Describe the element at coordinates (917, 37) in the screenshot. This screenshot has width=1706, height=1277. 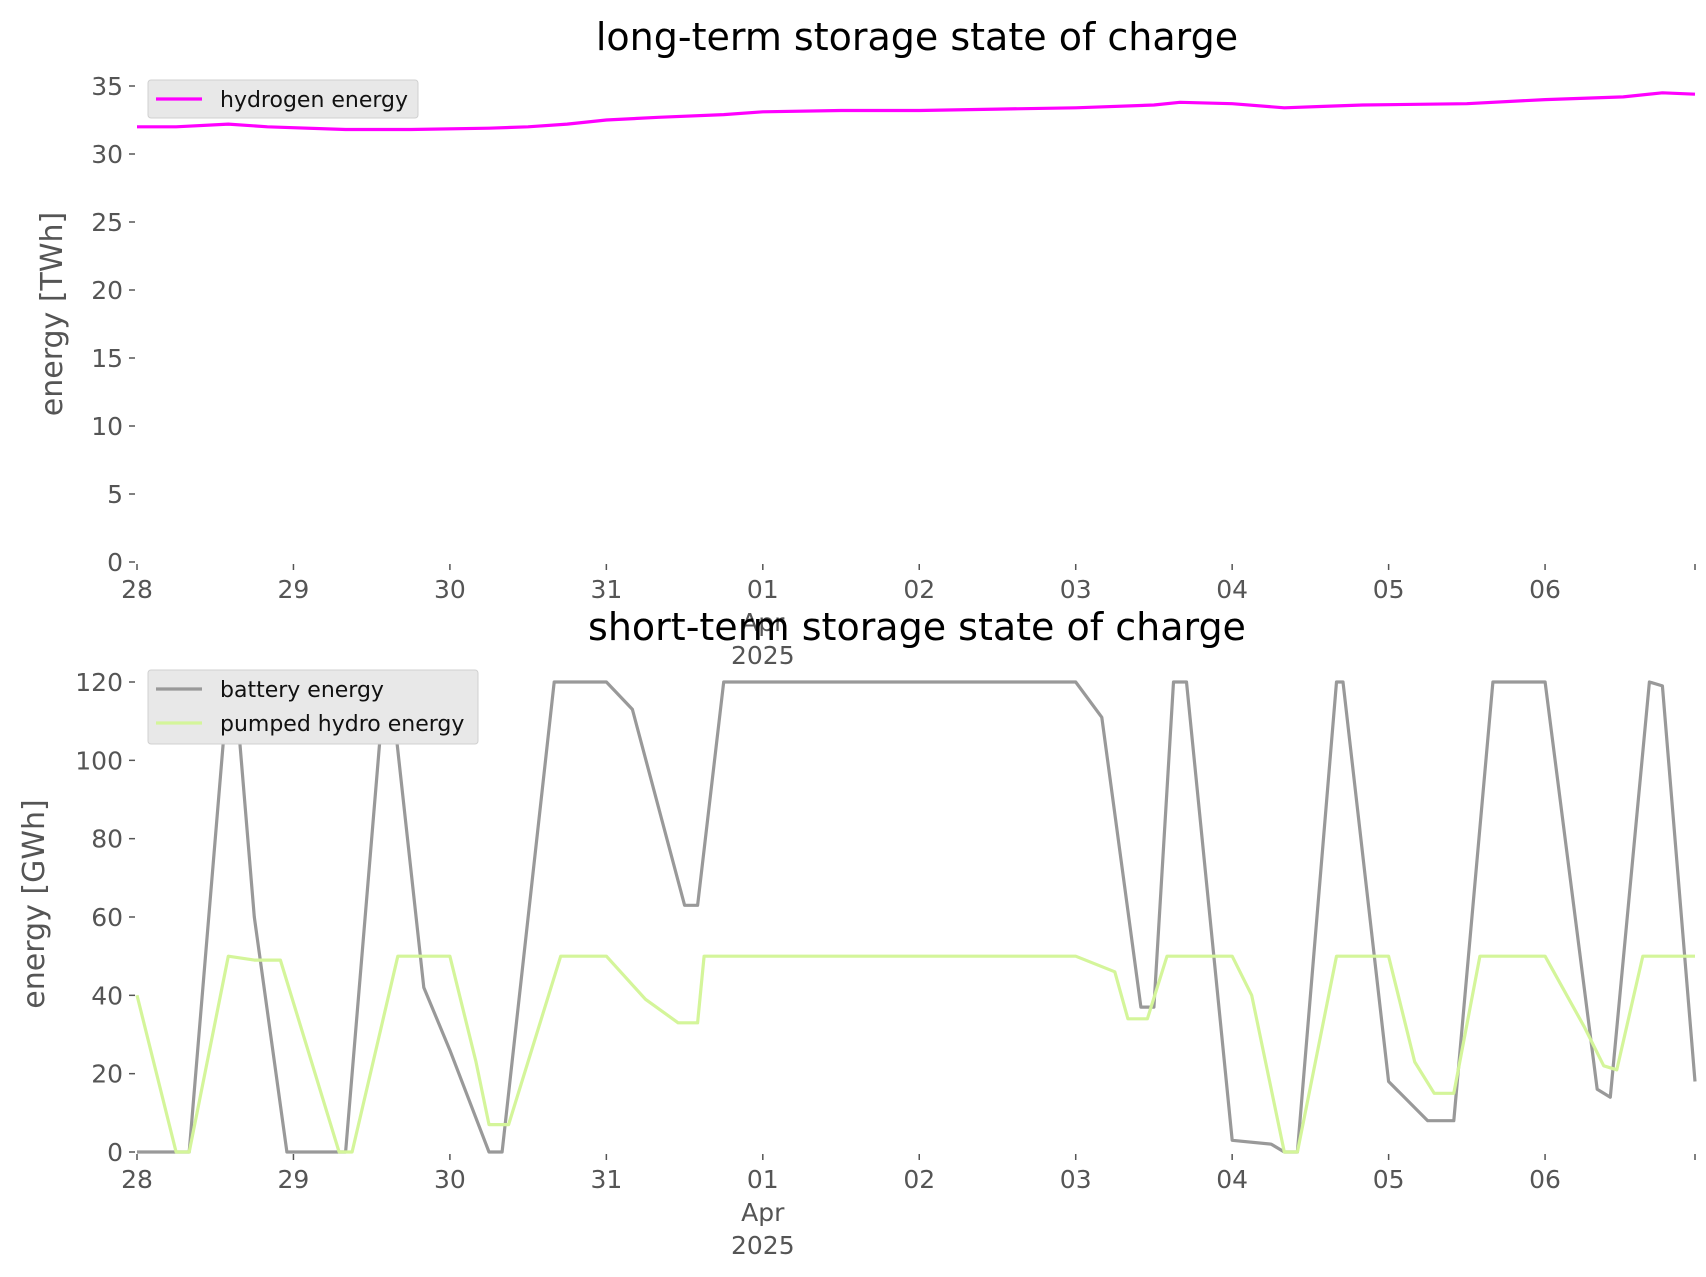
I see `chart-title: long-term storage state of charge` at that location.